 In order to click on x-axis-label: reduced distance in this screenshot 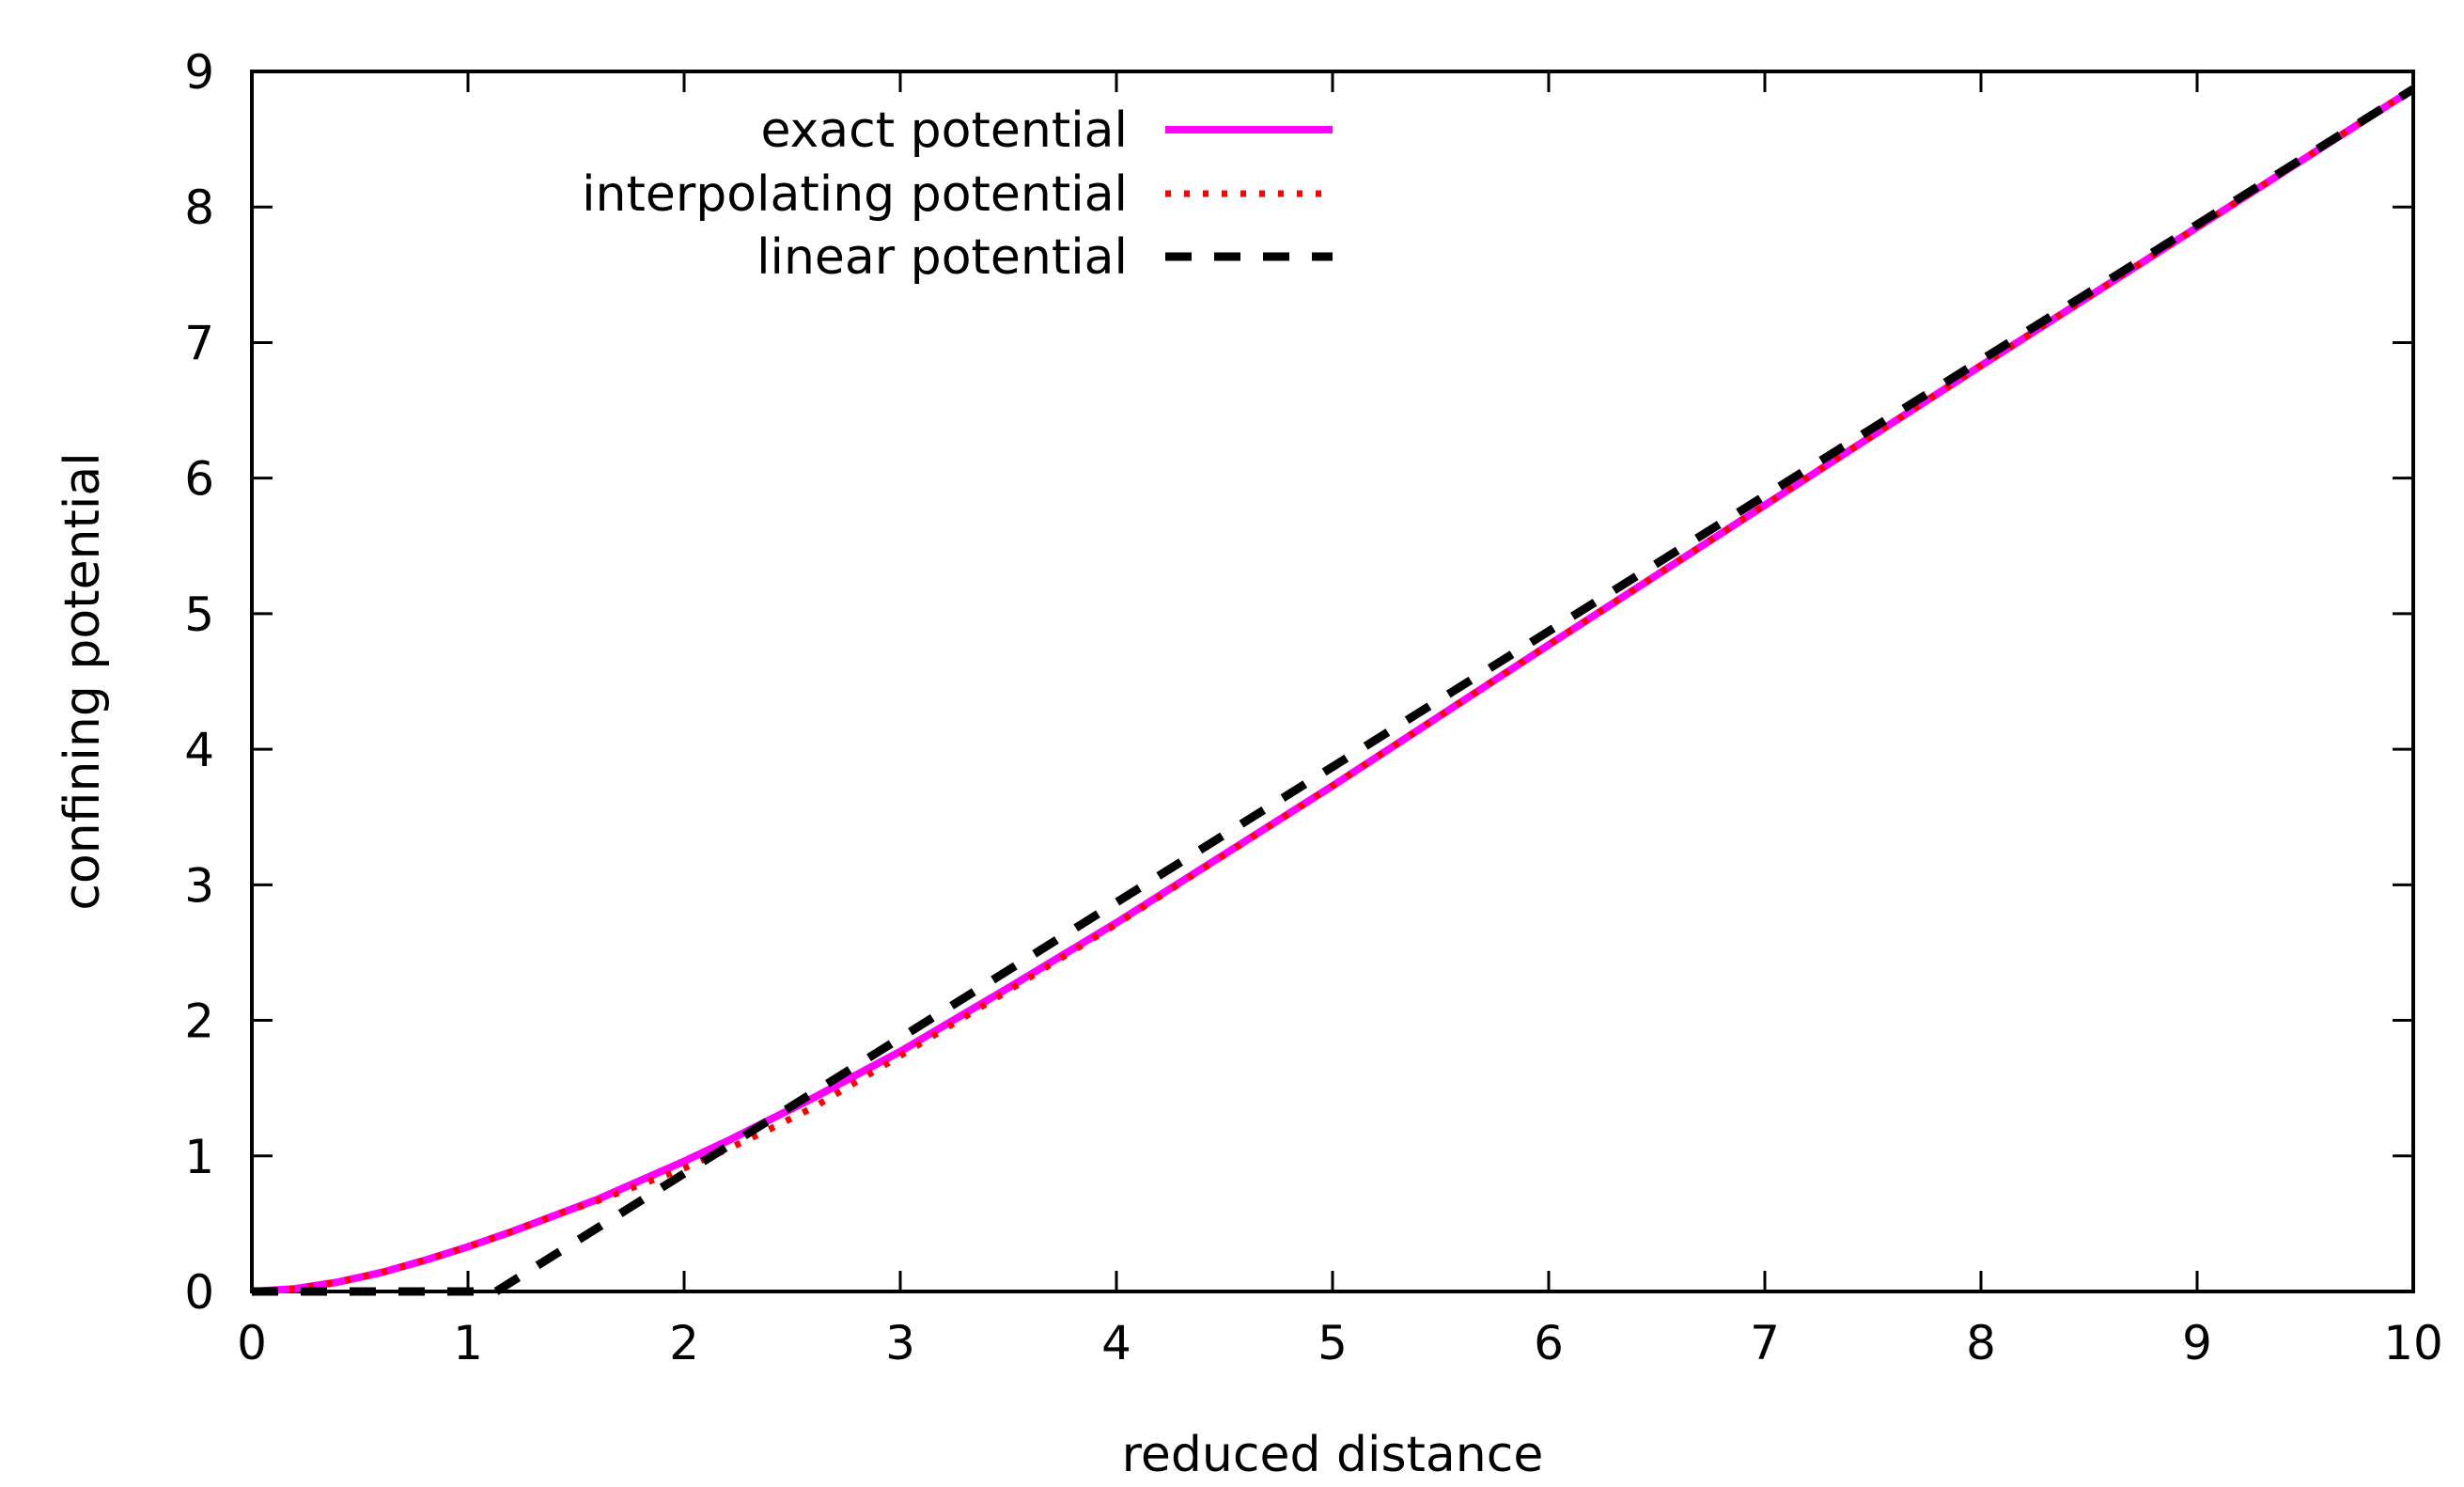, I will do `click(1333, 1455)`.